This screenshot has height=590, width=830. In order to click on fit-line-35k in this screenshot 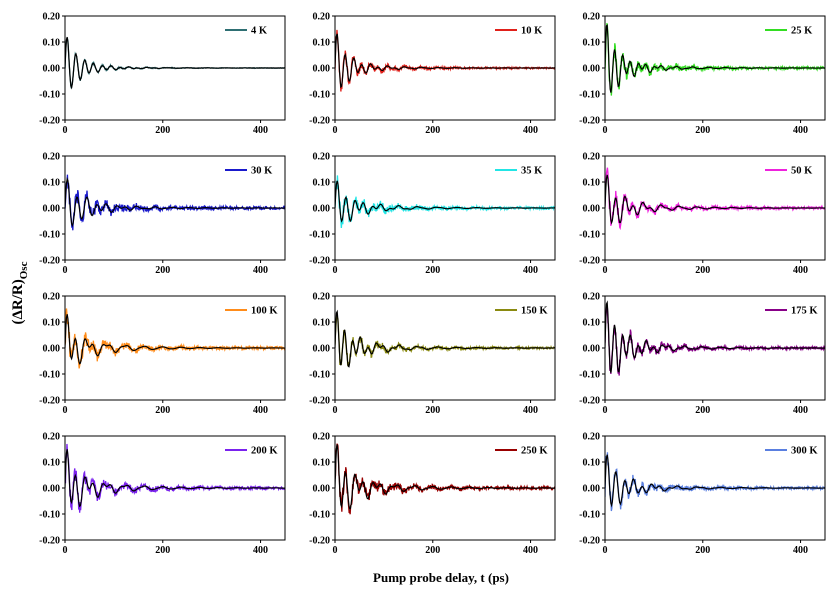, I will do `click(445, 201)`.